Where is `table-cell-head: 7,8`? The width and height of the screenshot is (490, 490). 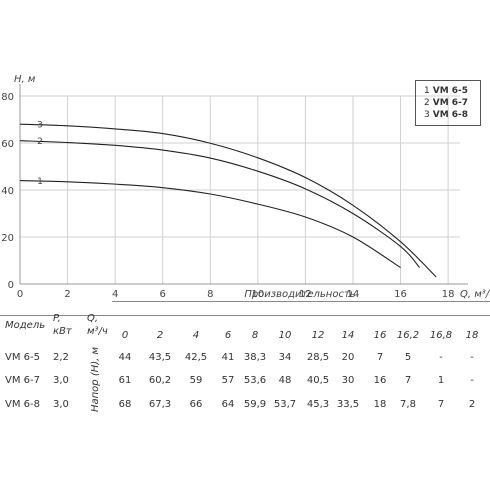 table-cell-head: 7,8 is located at coordinates (408, 404).